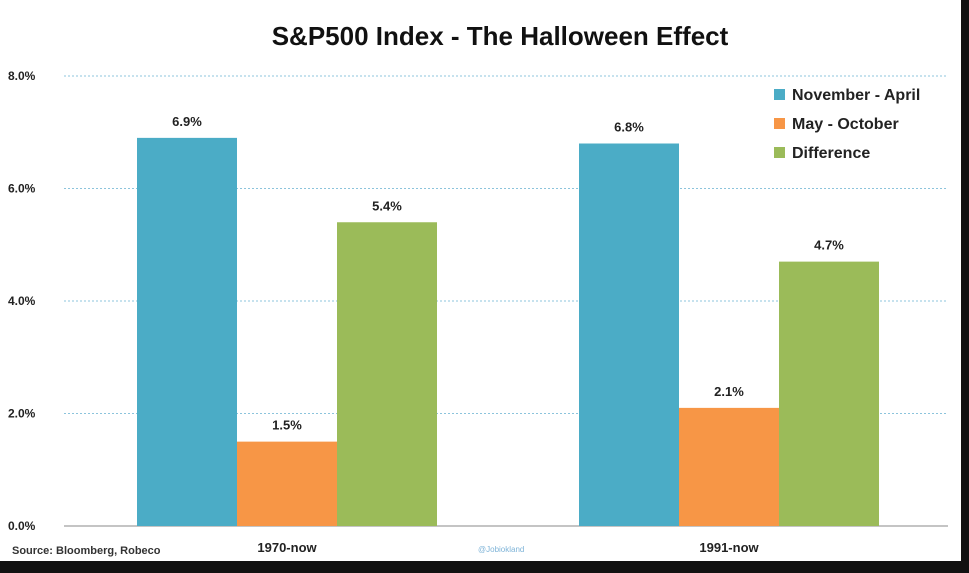 This screenshot has width=969, height=573. Describe the element at coordinates (856, 95) in the screenshot. I see `legend-label: November - April` at that location.